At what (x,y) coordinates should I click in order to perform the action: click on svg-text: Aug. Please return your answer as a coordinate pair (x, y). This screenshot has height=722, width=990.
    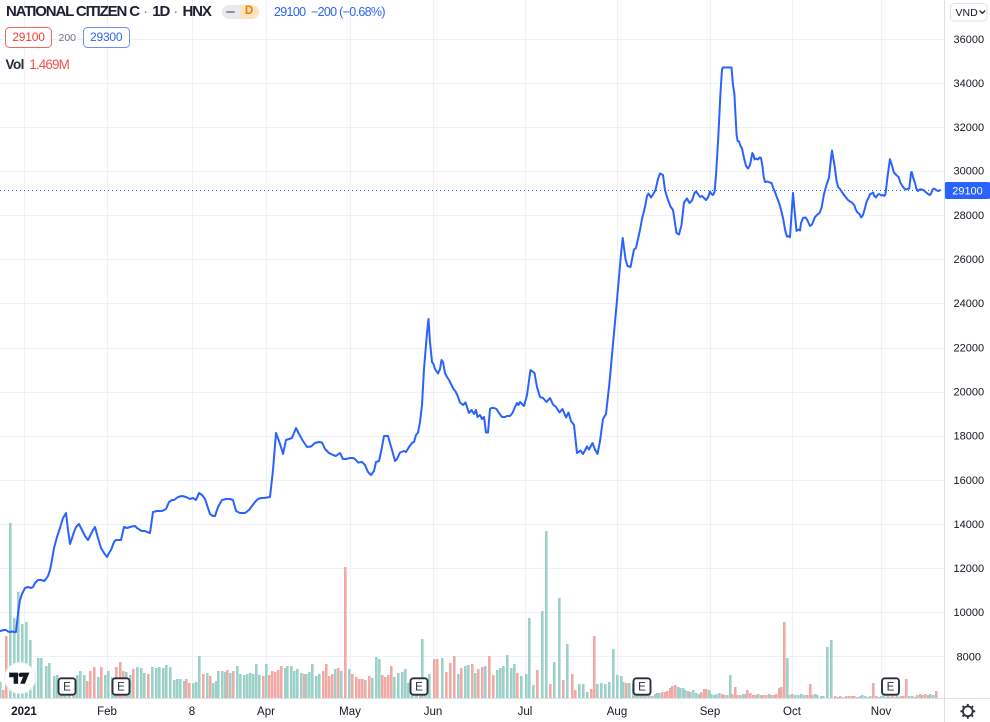
    Looking at the image, I should click on (617, 712).